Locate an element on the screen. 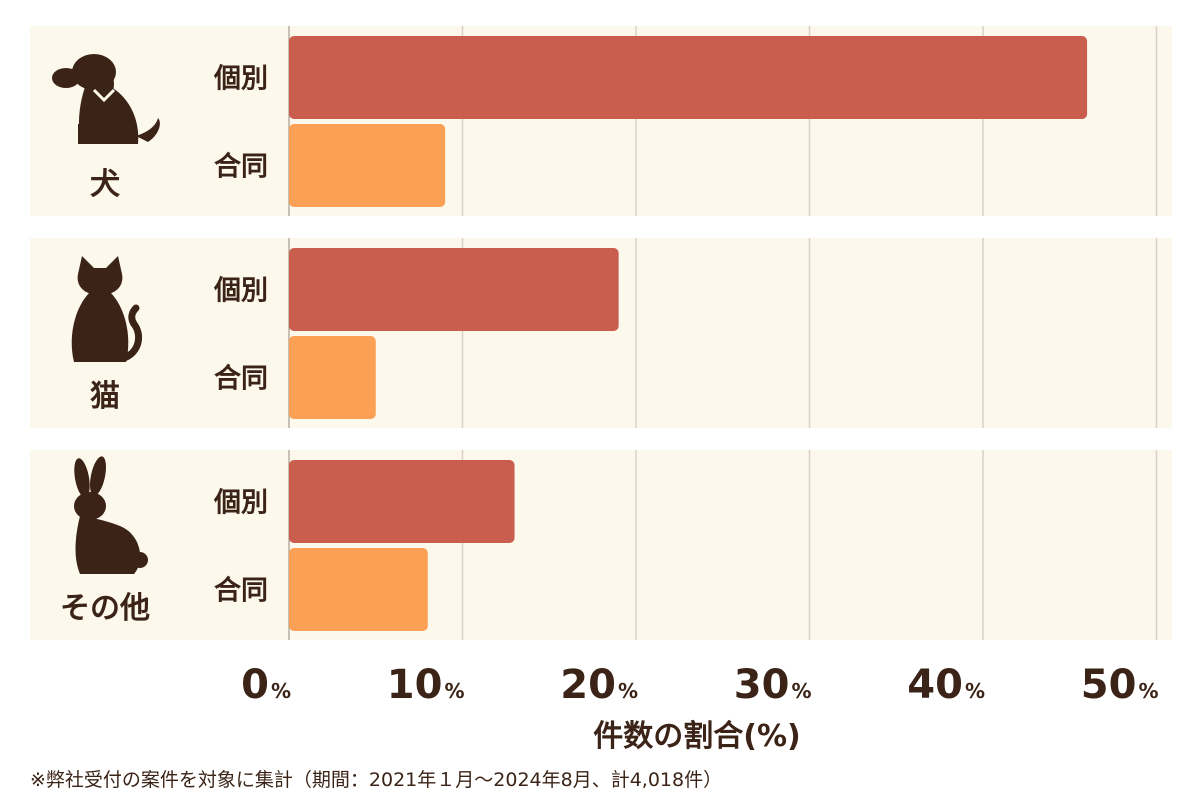  cat-icon is located at coordinates (107, 309).